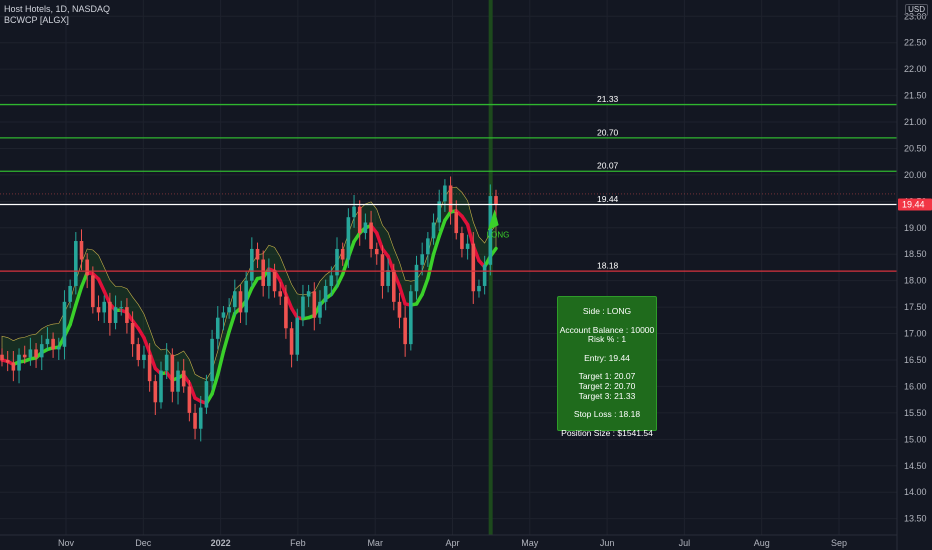 The width and height of the screenshot is (932, 550). Describe the element at coordinates (915, 519) in the screenshot. I see `y-tick-label: 13.50` at that location.